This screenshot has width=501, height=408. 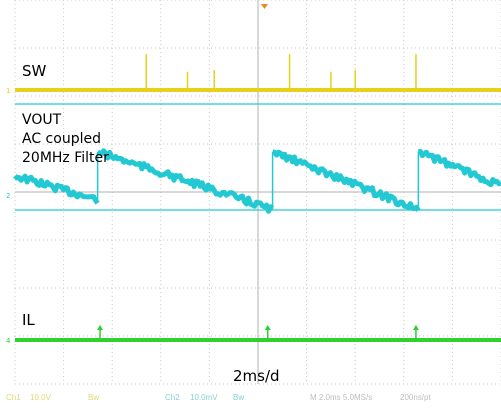 What do you see at coordinates (65, 158) in the screenshot?
I see `vout-filter-label: 20MHz Filter` at bounding box center [65, 158].